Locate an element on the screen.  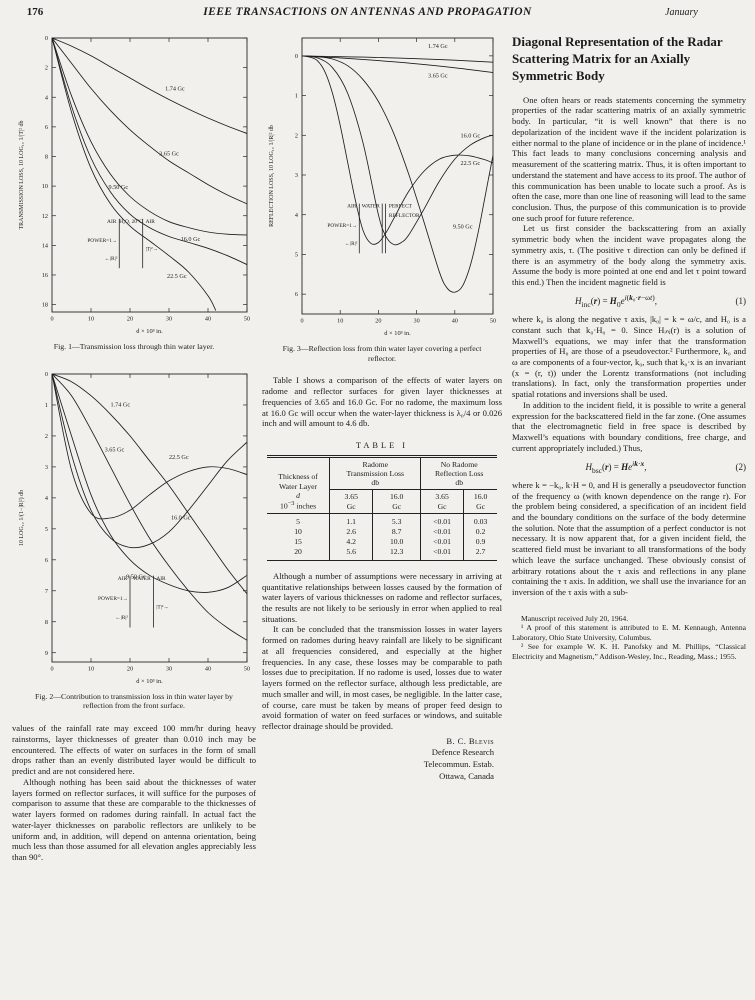
issue-month: January is located at coordinates (681, 12).